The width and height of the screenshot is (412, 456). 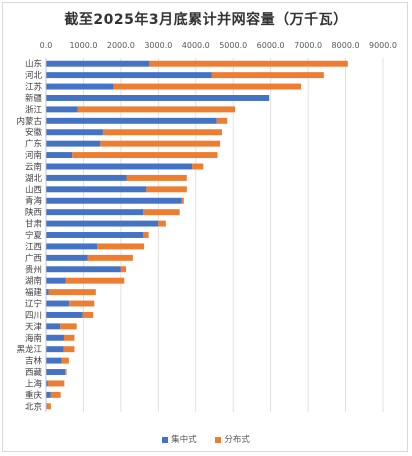 I want to click on category-label: 新疆, so click(x=34, y=98).